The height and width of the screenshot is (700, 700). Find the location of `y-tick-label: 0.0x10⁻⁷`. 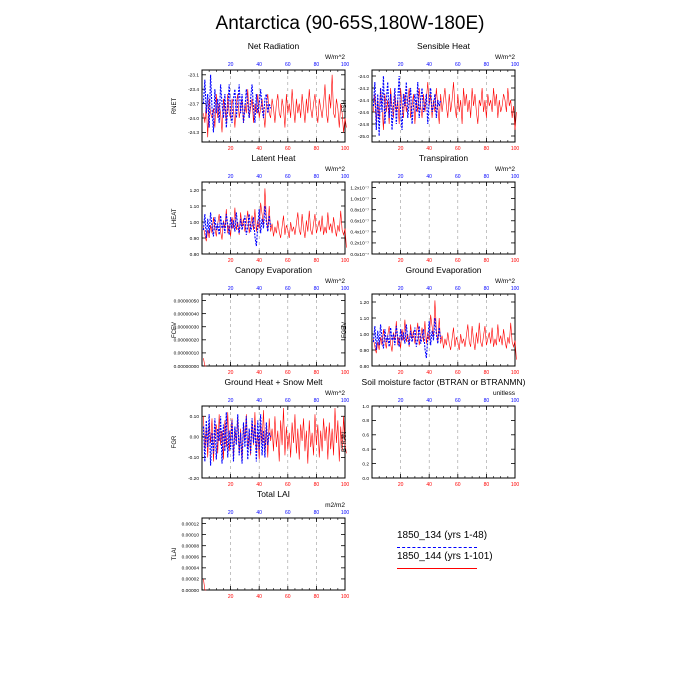

y-tick-label: 0.0x10⁻⁷ is located at coordinates (359, 255).